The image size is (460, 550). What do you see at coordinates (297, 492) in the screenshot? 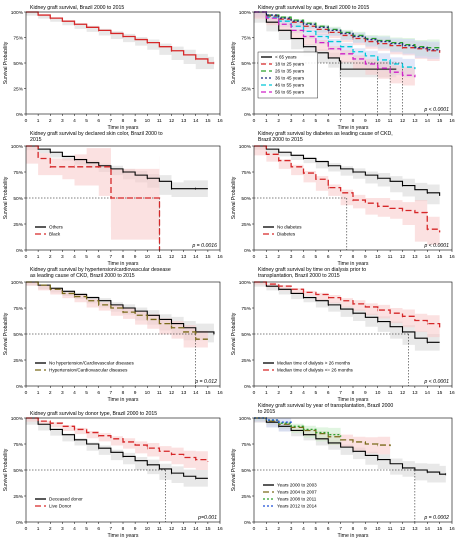
I see `legend-entry: Years 2004 to 2007` at bounding box center [297, 492].